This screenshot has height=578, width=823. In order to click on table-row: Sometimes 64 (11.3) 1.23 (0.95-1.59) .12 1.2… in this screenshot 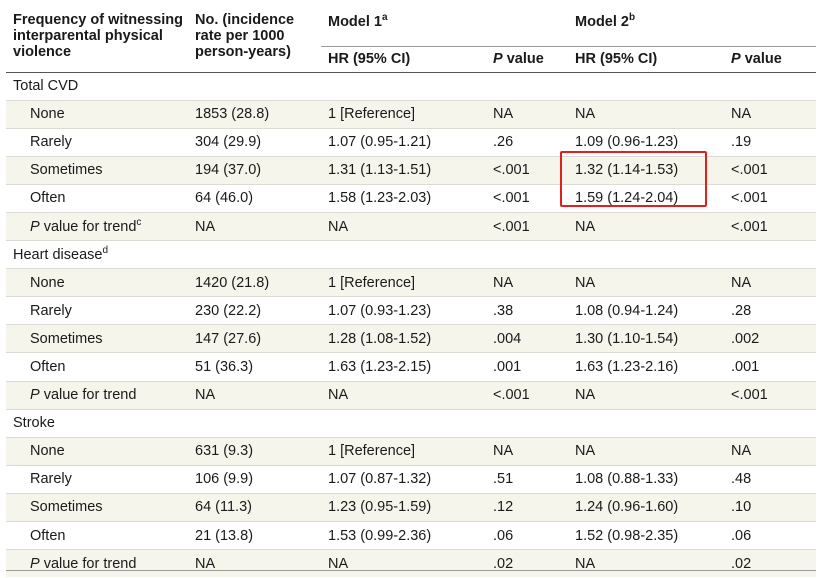, I will do `click(411, 507)`.